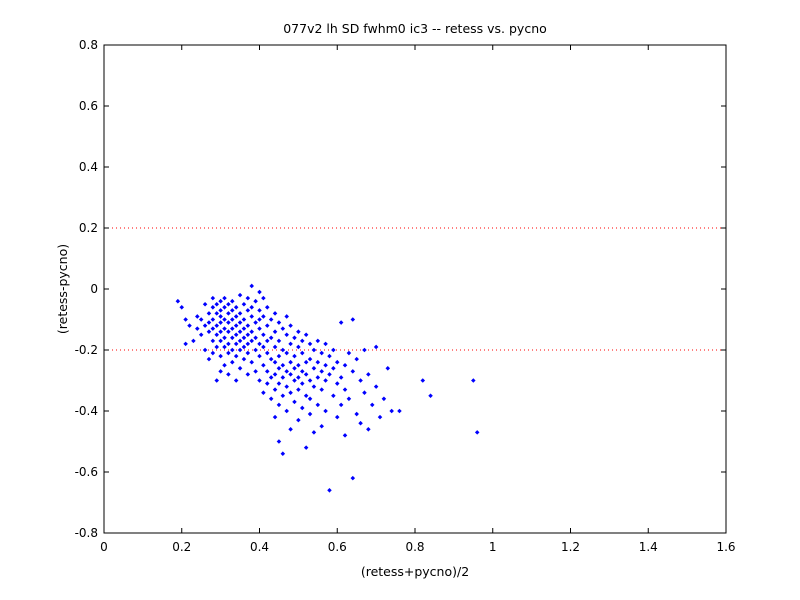  Describe the element at coordinates (327, 388) in the screenshot. I see `data-points` at that location.